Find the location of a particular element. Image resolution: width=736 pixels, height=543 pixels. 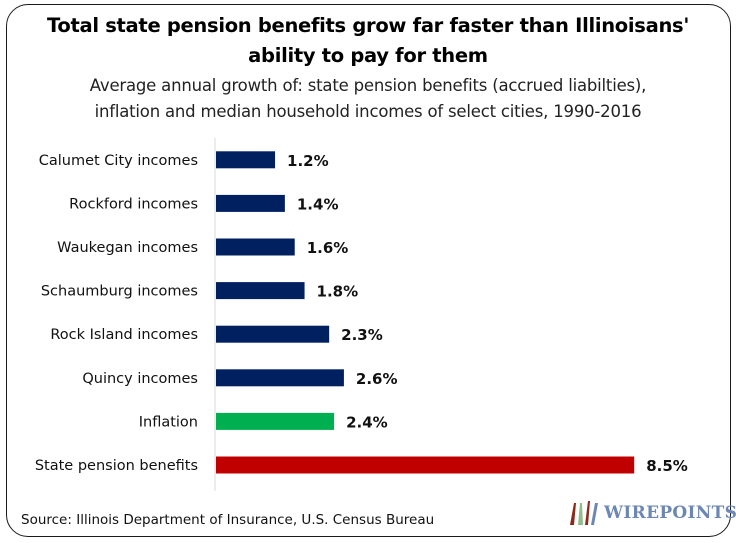

data-label: 1.2% is located at coordinates (308, 161).